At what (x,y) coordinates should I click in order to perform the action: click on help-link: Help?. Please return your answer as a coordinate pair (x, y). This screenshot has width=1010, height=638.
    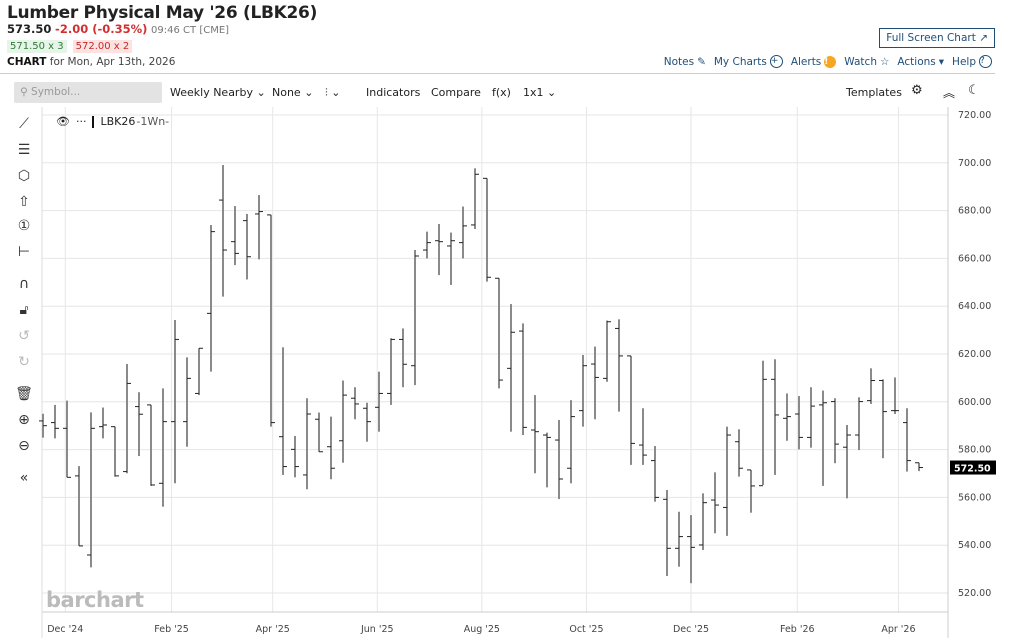
    Looking at the image, I should click on (972, 61).